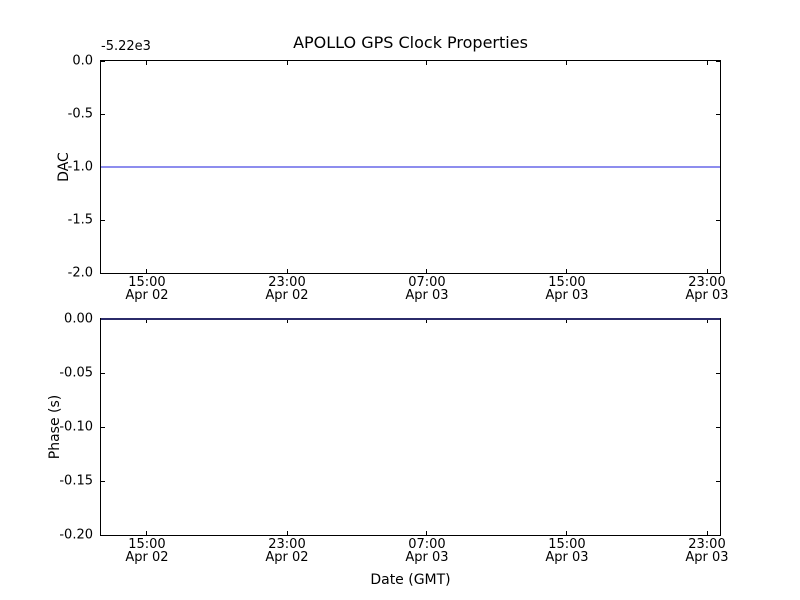  What do you see at coordinates (410, 319) in the screenshot?
I see `phase-line` at bounding box center [410, 319].